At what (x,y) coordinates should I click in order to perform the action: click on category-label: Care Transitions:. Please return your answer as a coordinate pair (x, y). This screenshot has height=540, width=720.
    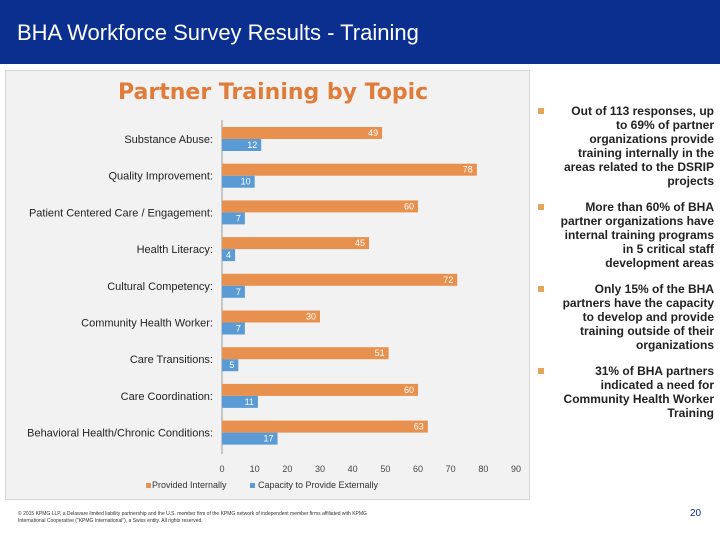
    Looking at the image, I should click on (171, 360).